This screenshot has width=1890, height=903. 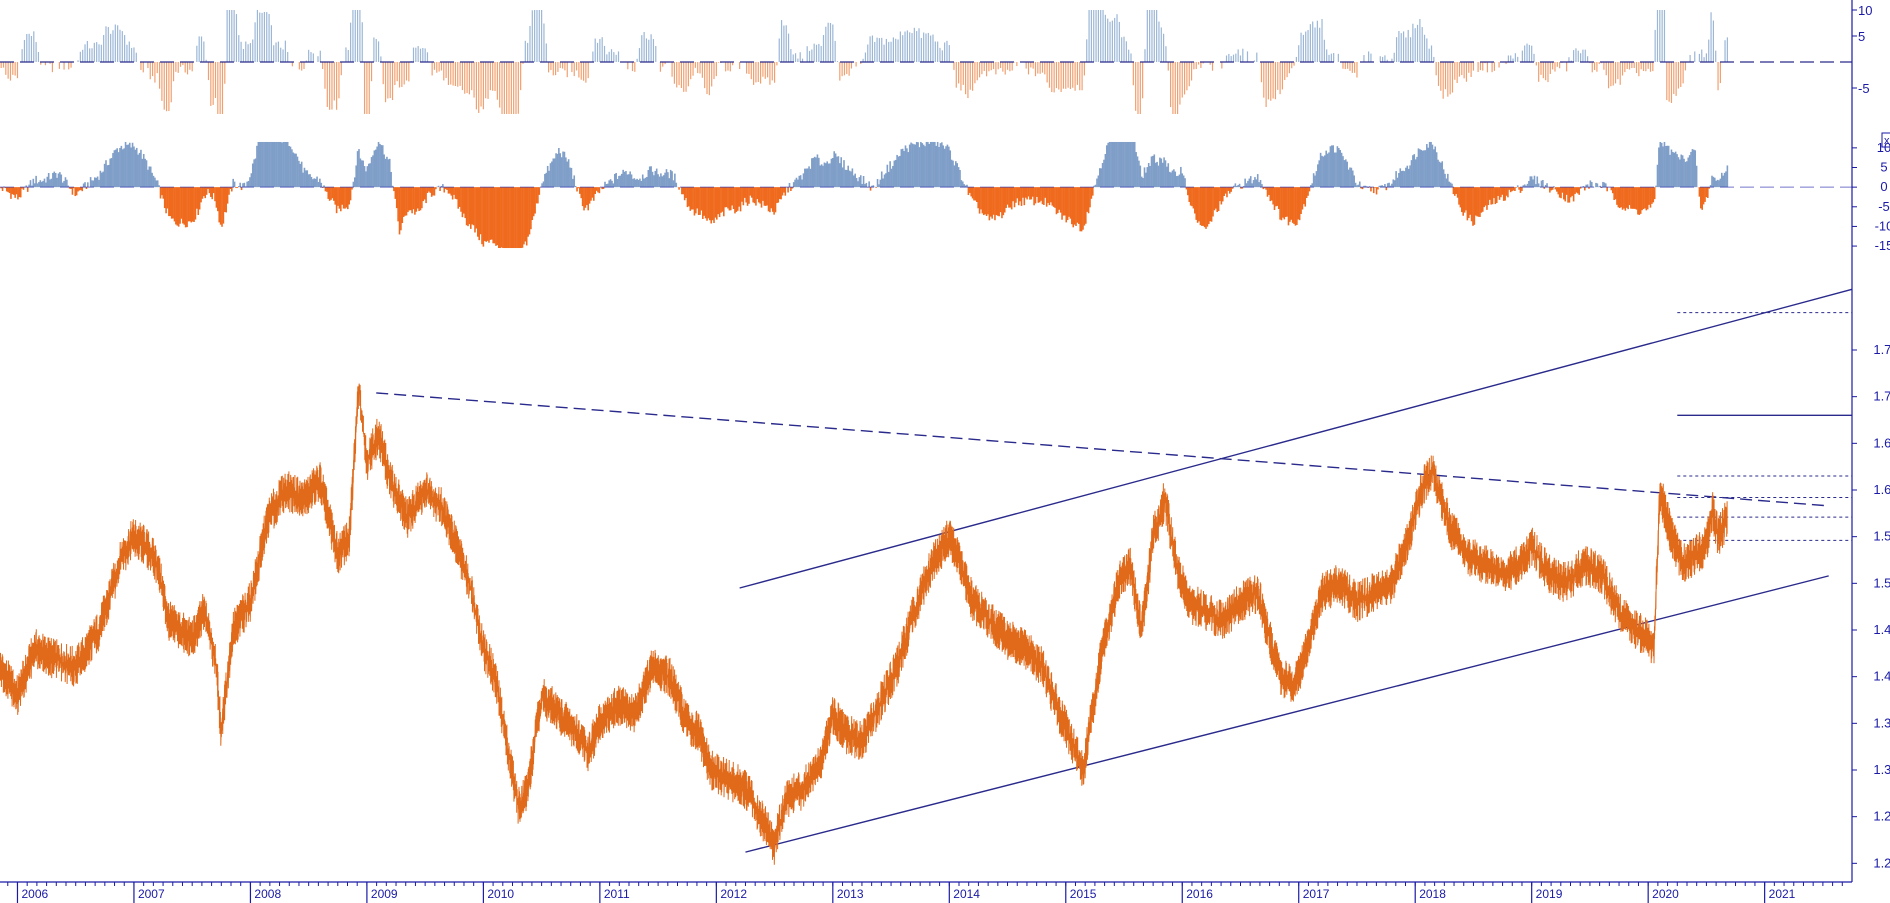 What do you see at coordinates (1865, 10) in the screenshot?
I see `top-oscillator-tick-label: 10` at bounding box center [1865, 10].